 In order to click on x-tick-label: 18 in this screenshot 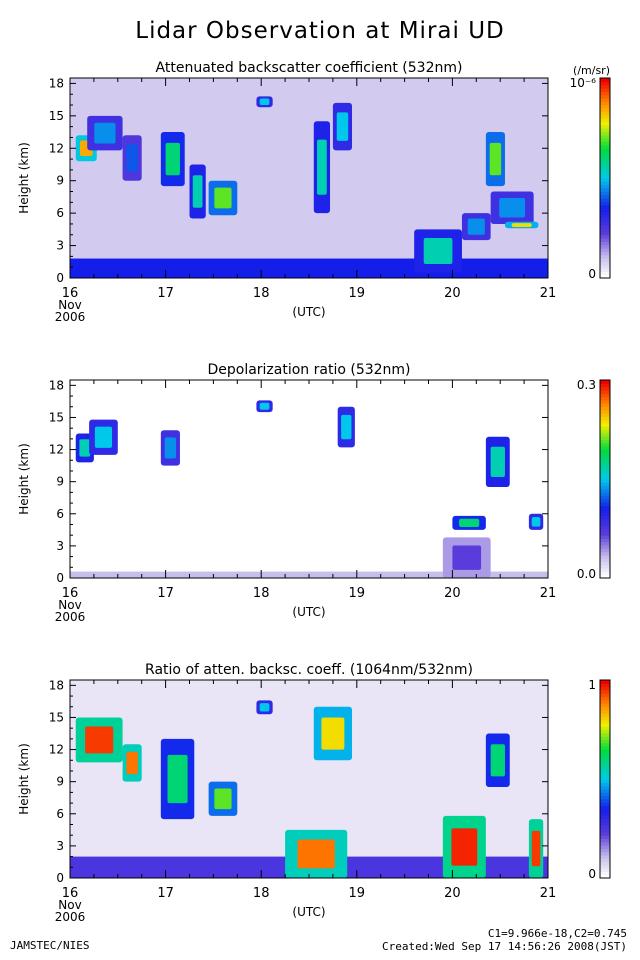, I will do `click(261, 593)`.